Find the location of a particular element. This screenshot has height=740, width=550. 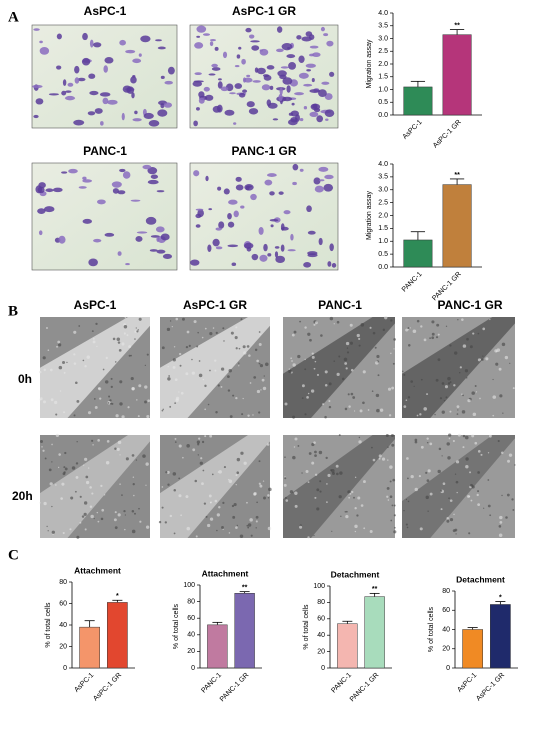

scratch is located at coordinates (339, 367).